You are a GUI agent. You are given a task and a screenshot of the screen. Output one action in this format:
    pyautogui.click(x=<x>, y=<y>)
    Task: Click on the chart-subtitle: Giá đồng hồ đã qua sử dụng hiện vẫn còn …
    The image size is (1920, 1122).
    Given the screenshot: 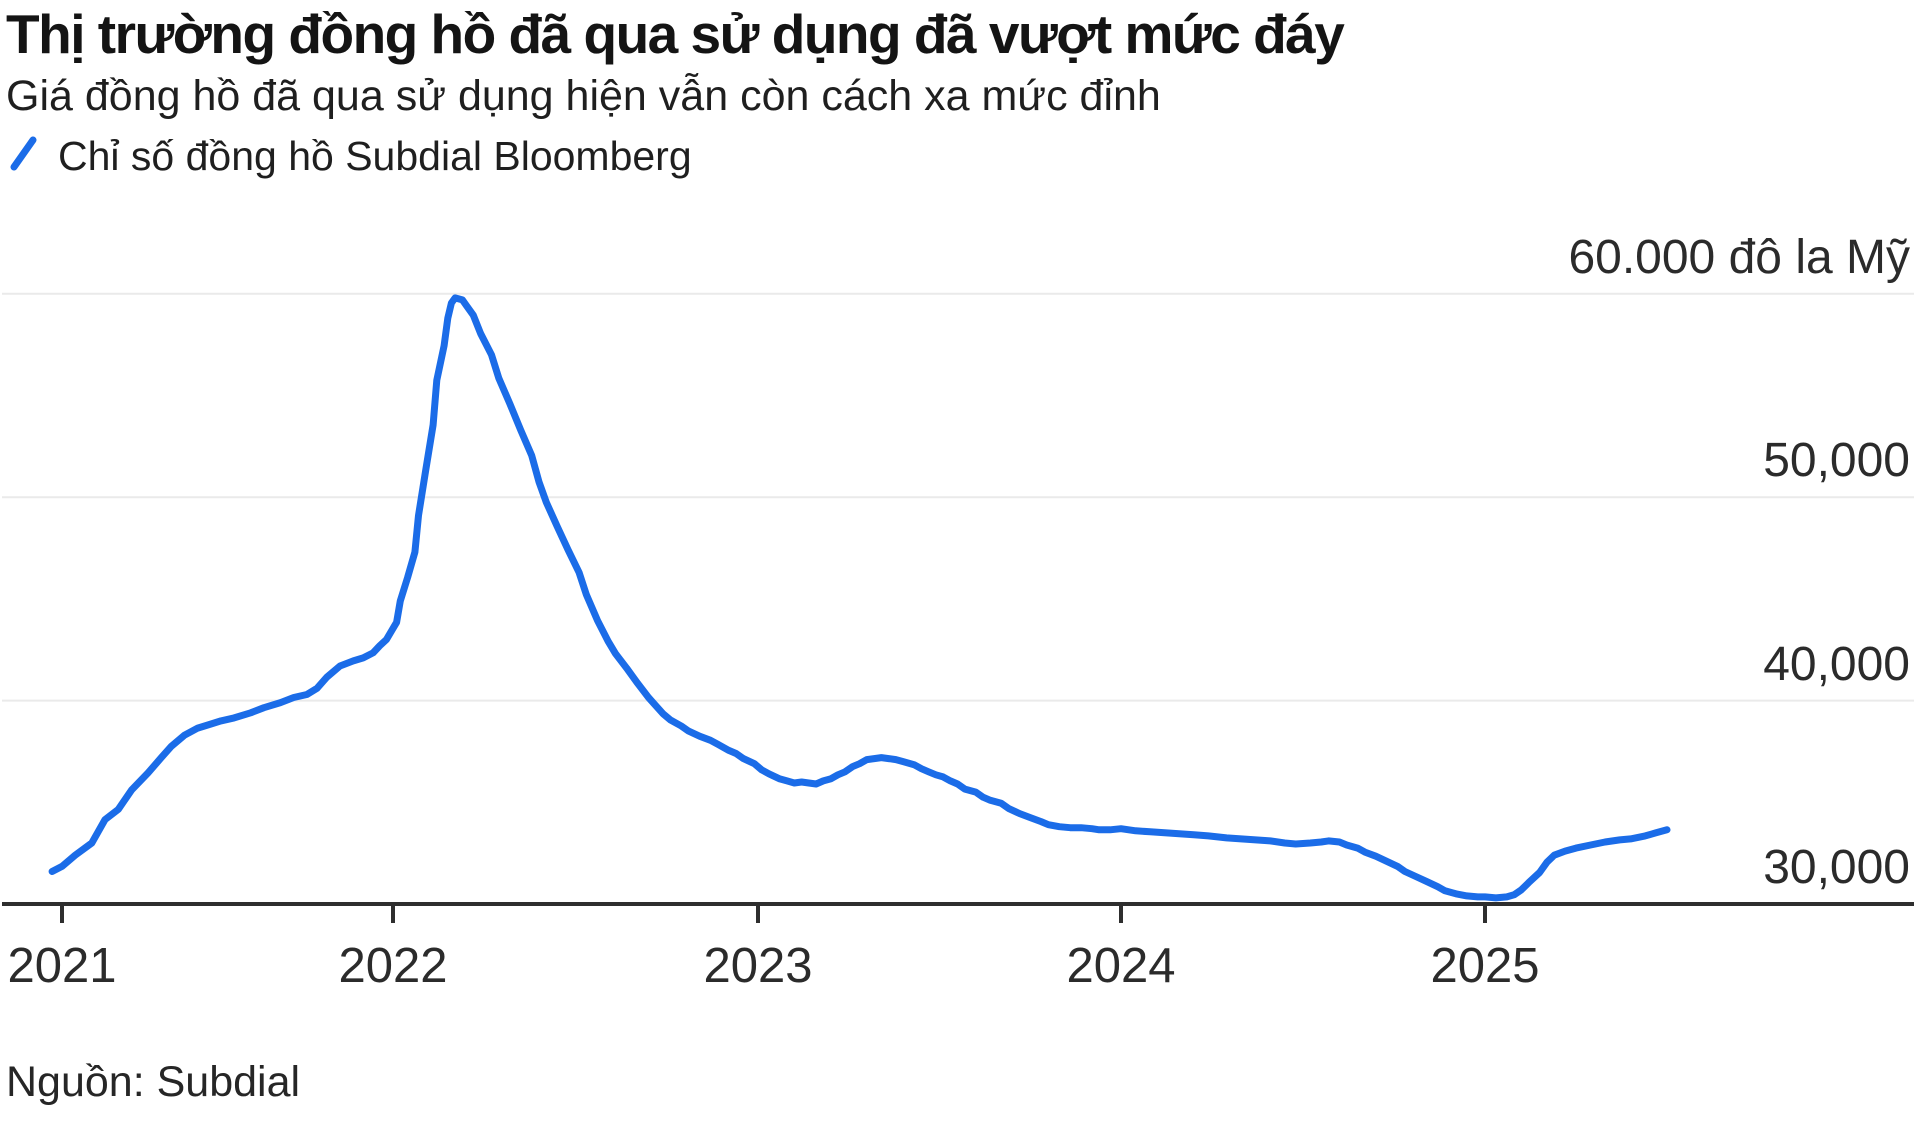 What is the action you would take?
    pyautogui.click(x=583, y=96)
    